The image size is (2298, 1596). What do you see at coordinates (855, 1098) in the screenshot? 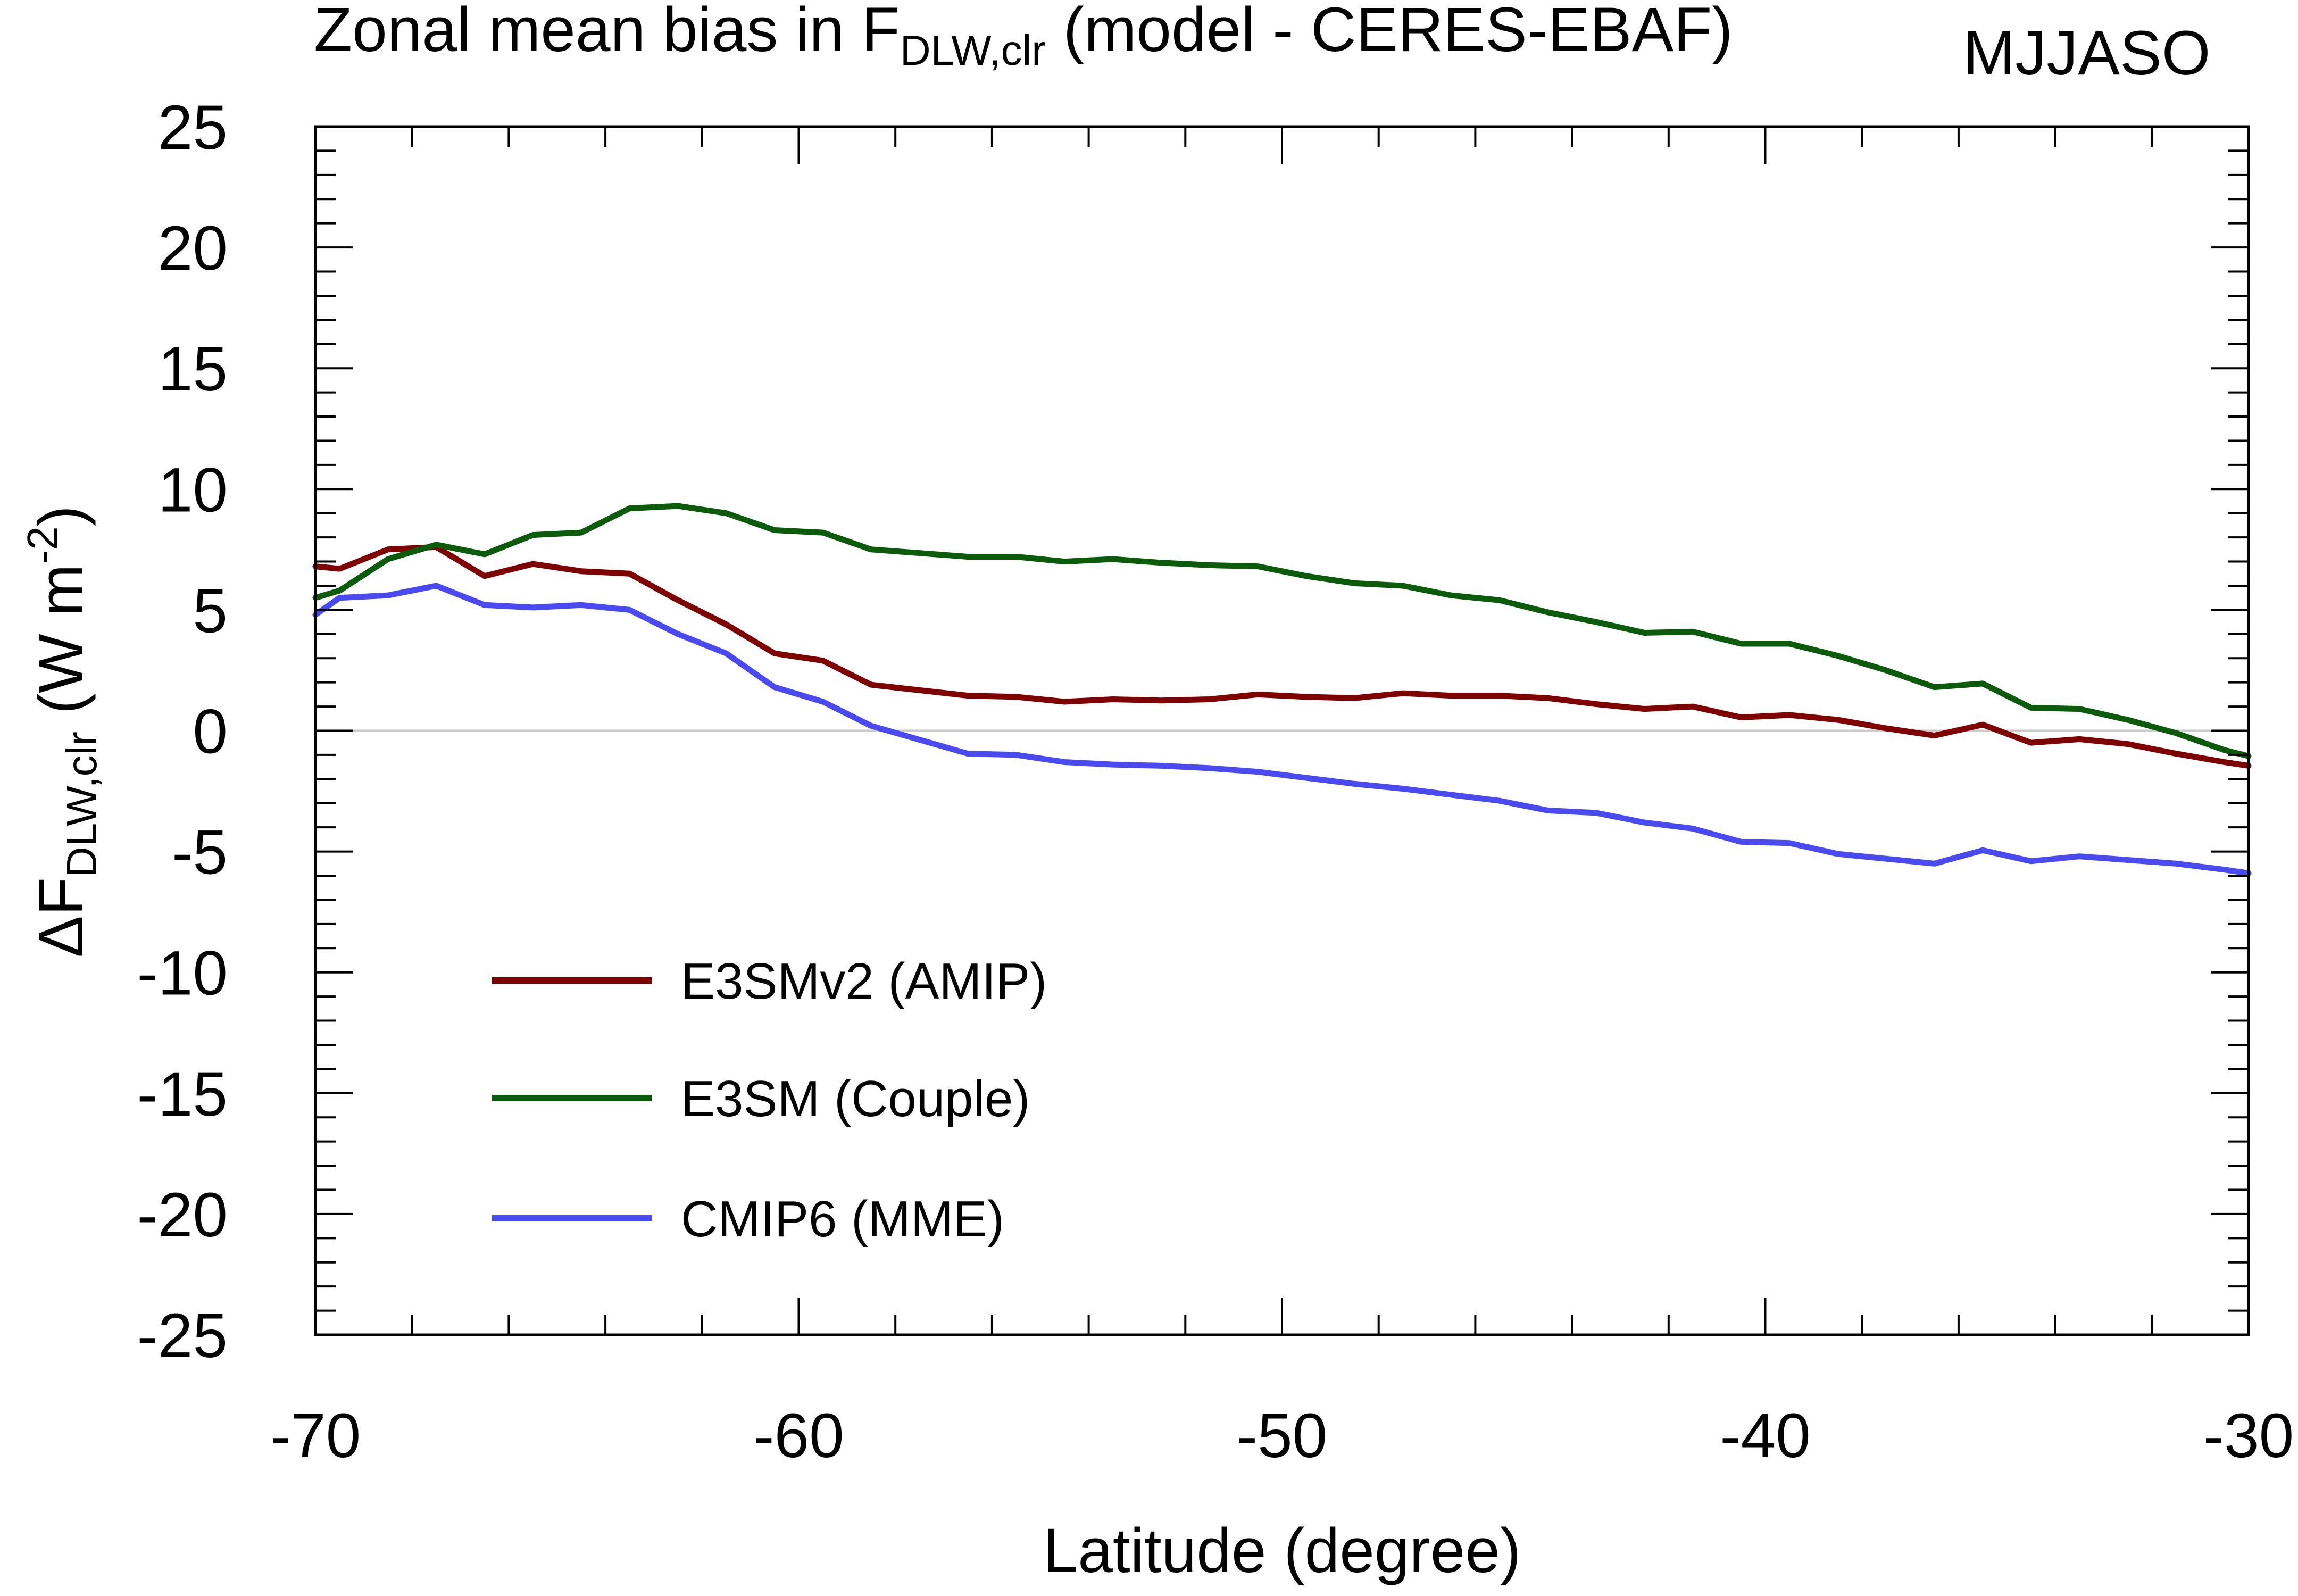
I see `legend-label-e3sm-couple: E3SM (Couple)` at bounding box center [855, 1098].